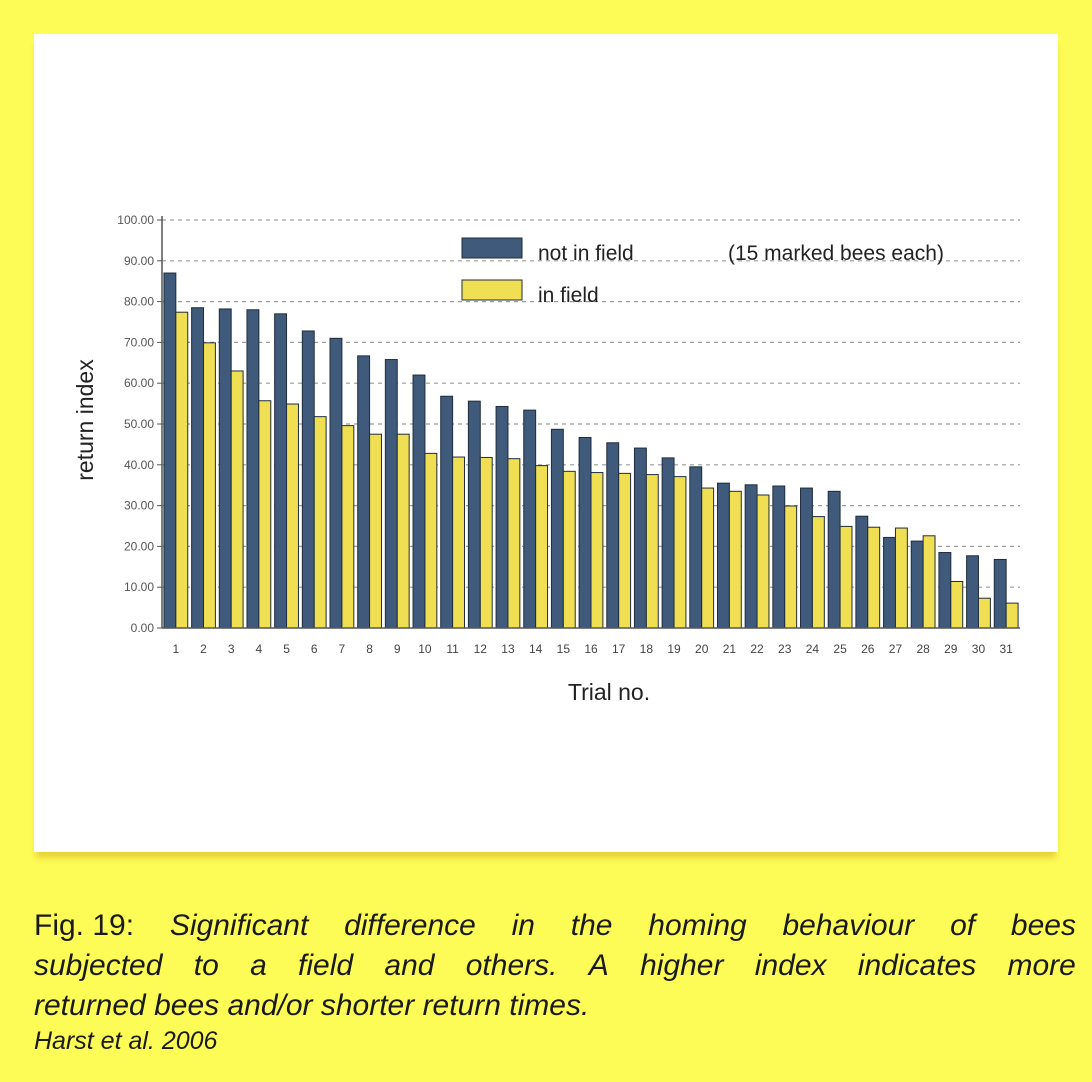 The width and height of the screenshot is (1092, 1082). I want to click on x-tick-label: 24, so click(813, 649).